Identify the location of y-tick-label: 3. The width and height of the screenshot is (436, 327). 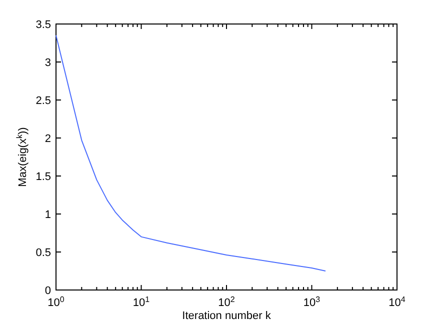
(47, 62).